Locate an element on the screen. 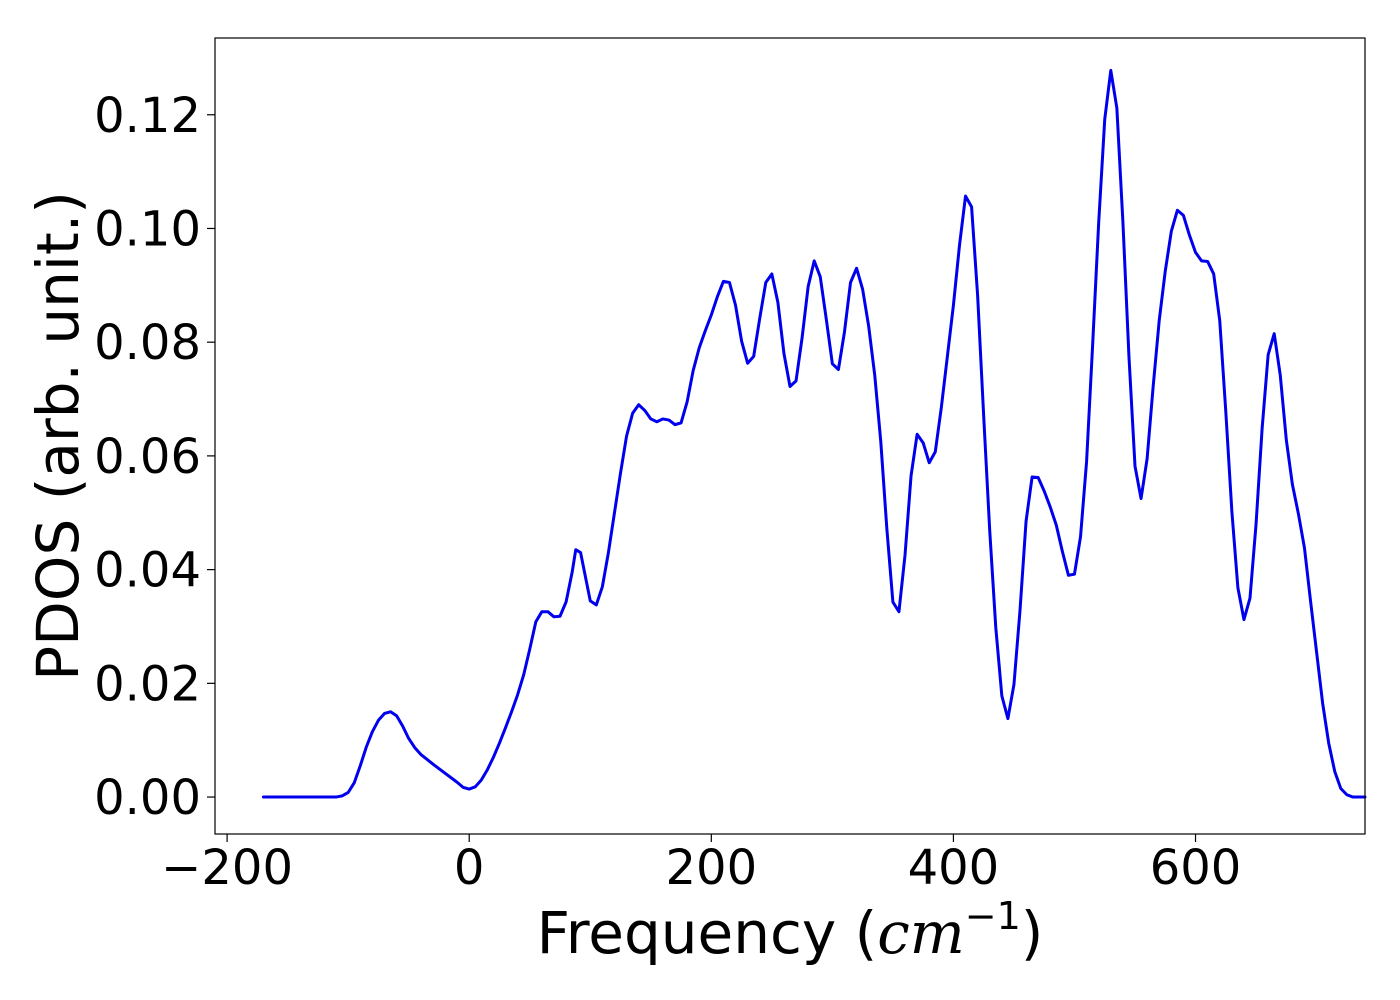 This screenshot has width=1400, height=1000. x-axis-label-suffix: ) is located at coordinates (1032, 933).